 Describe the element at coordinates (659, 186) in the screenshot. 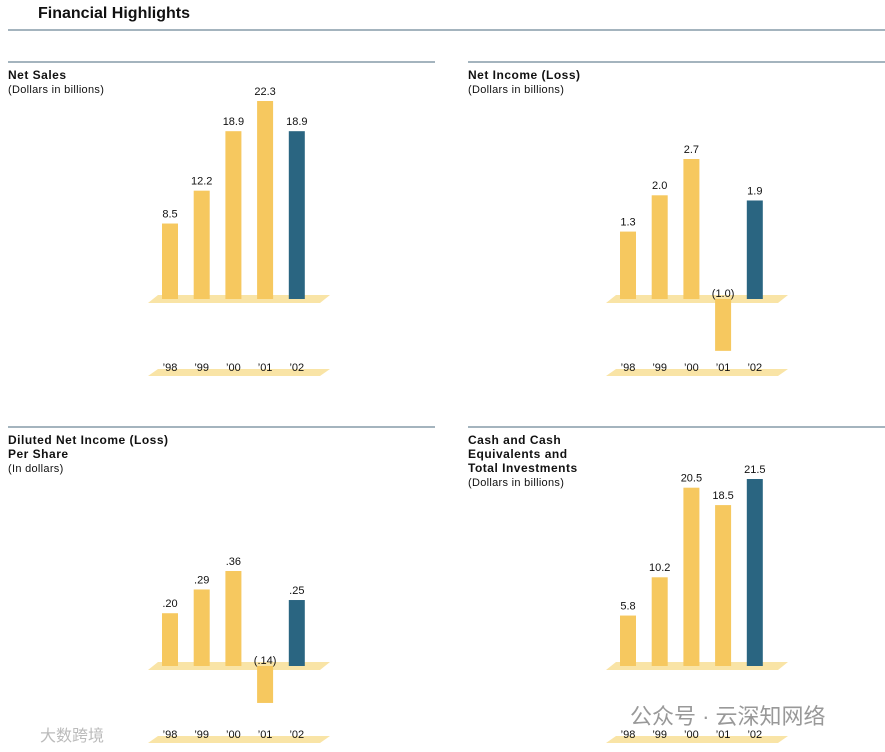

I see `value-label: 2.0` at that location.